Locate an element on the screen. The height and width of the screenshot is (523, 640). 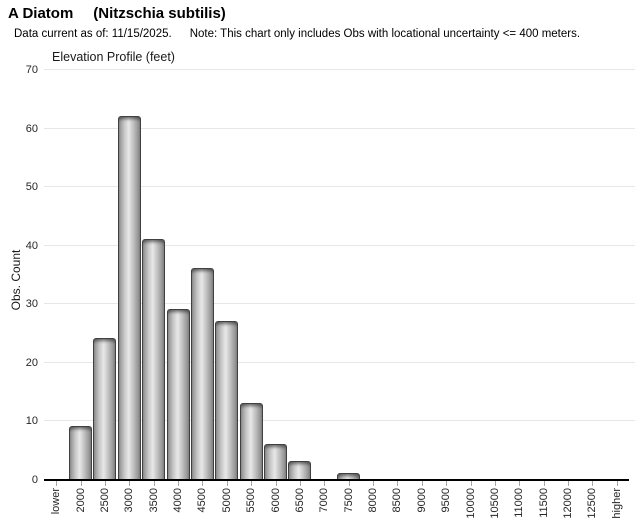
x-axis-slot: 4000 is located at coordinates (178, 502).